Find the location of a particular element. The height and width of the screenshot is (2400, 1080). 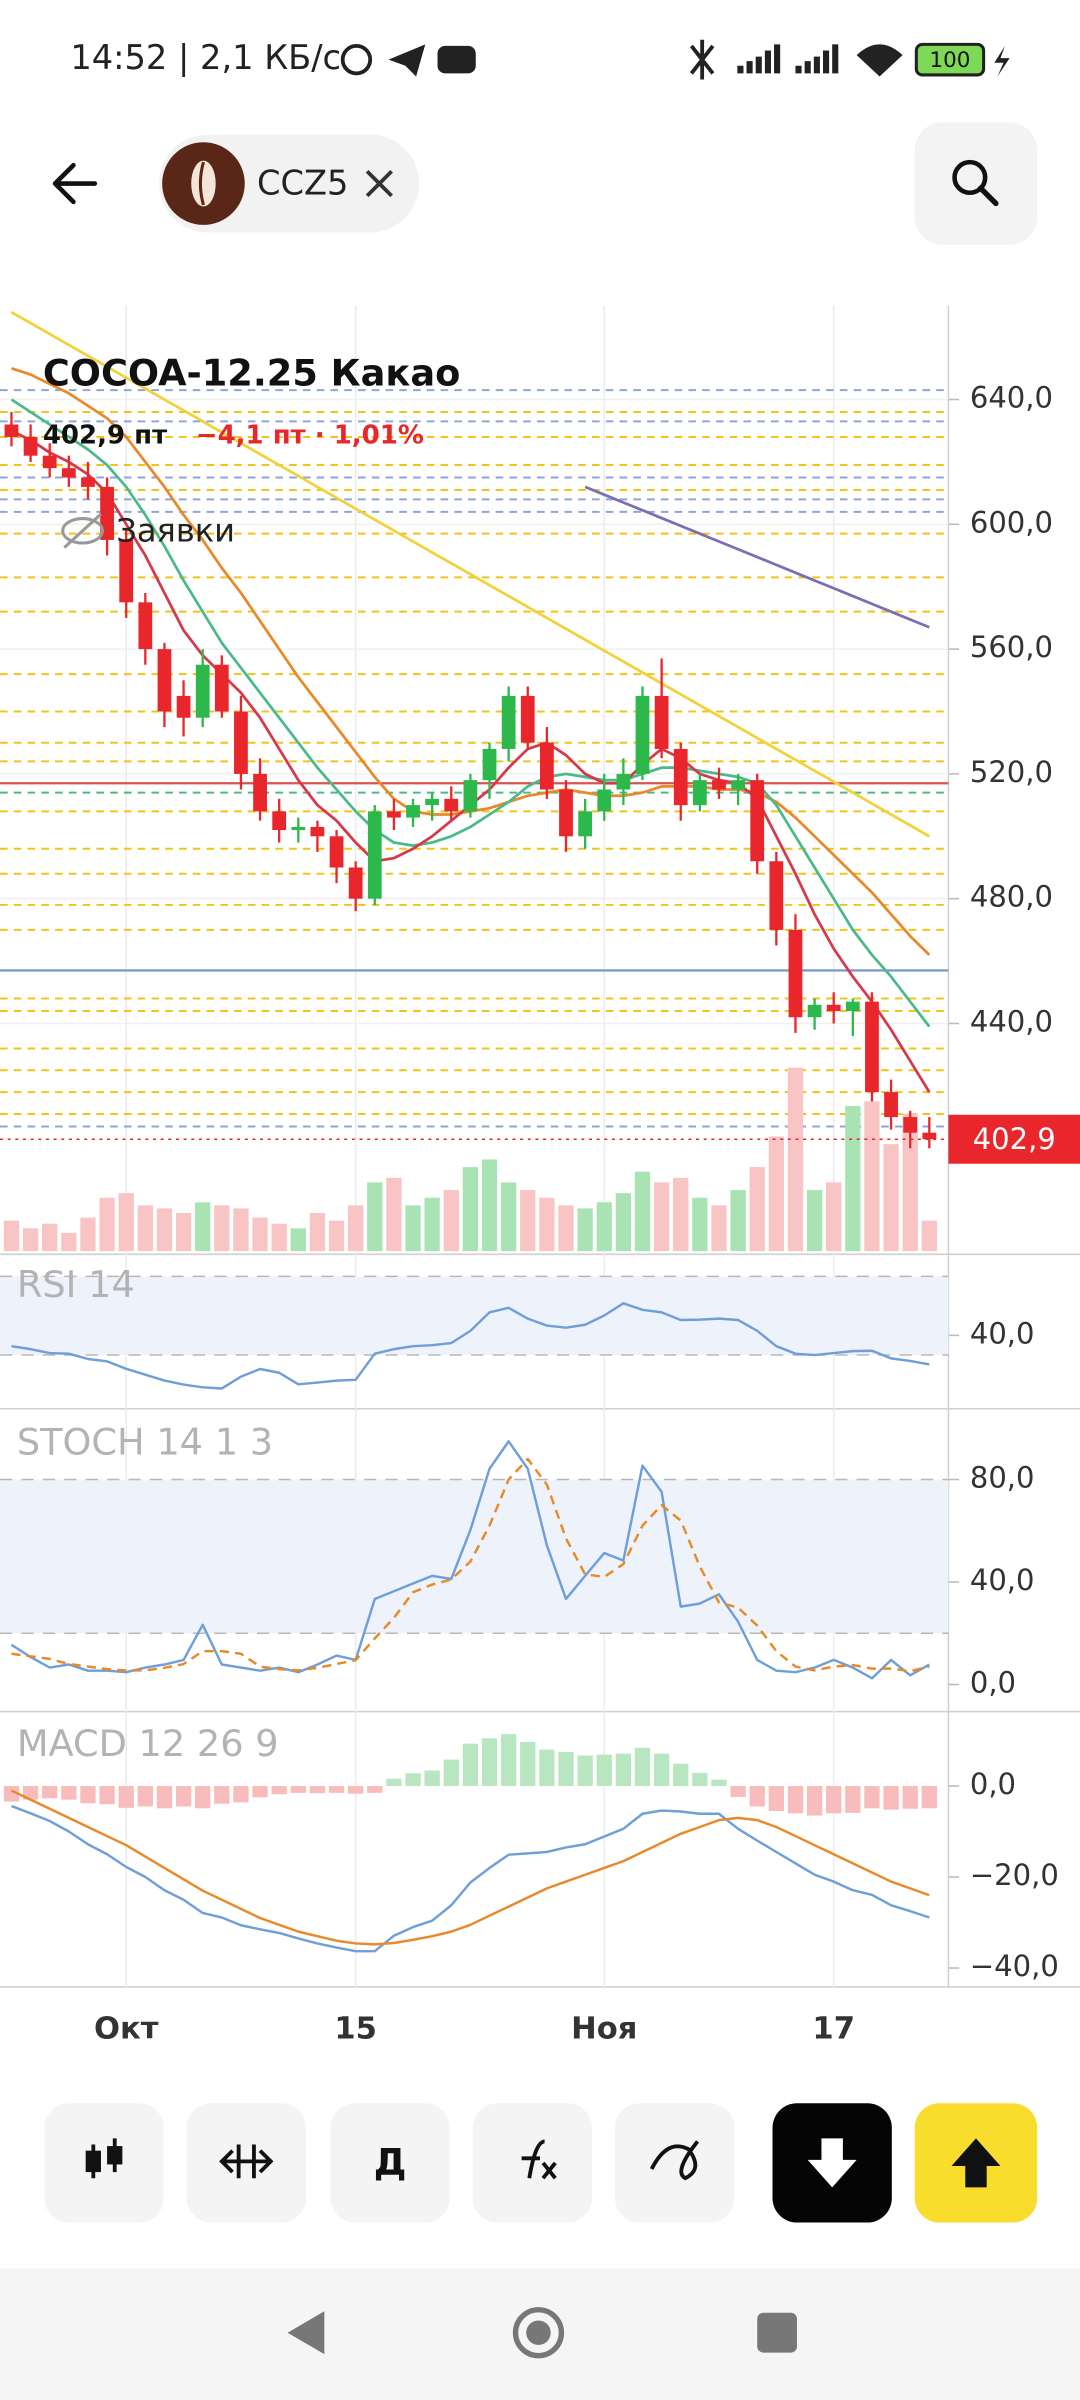

orders-toggle: Заявки is located at coordinates (148, 530).